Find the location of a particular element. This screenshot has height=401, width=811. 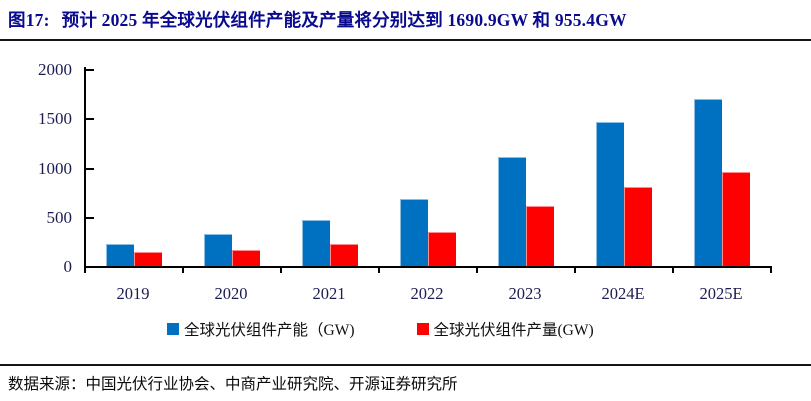

x-axis is located at coordinates (428, 267).